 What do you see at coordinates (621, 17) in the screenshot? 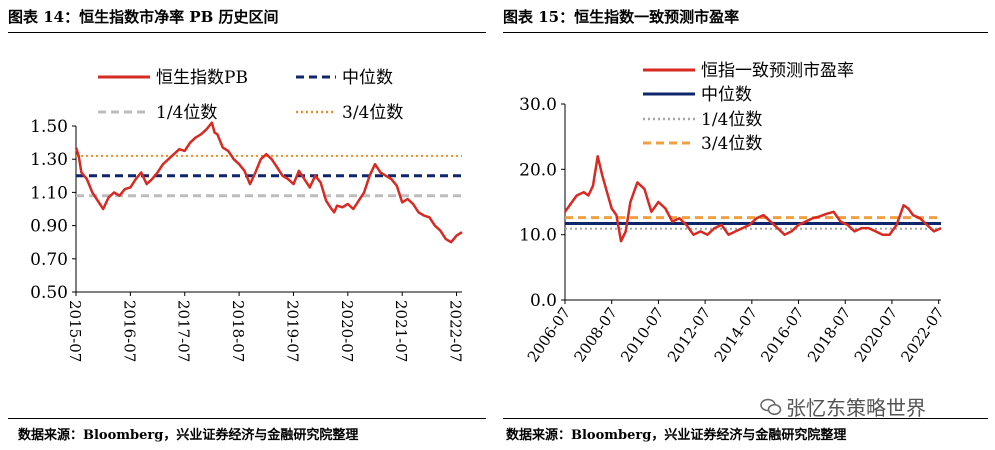
I see `chart-15-title: 图表 15：恒生指数一致预测市盈率` at bounding box center [621, 17].